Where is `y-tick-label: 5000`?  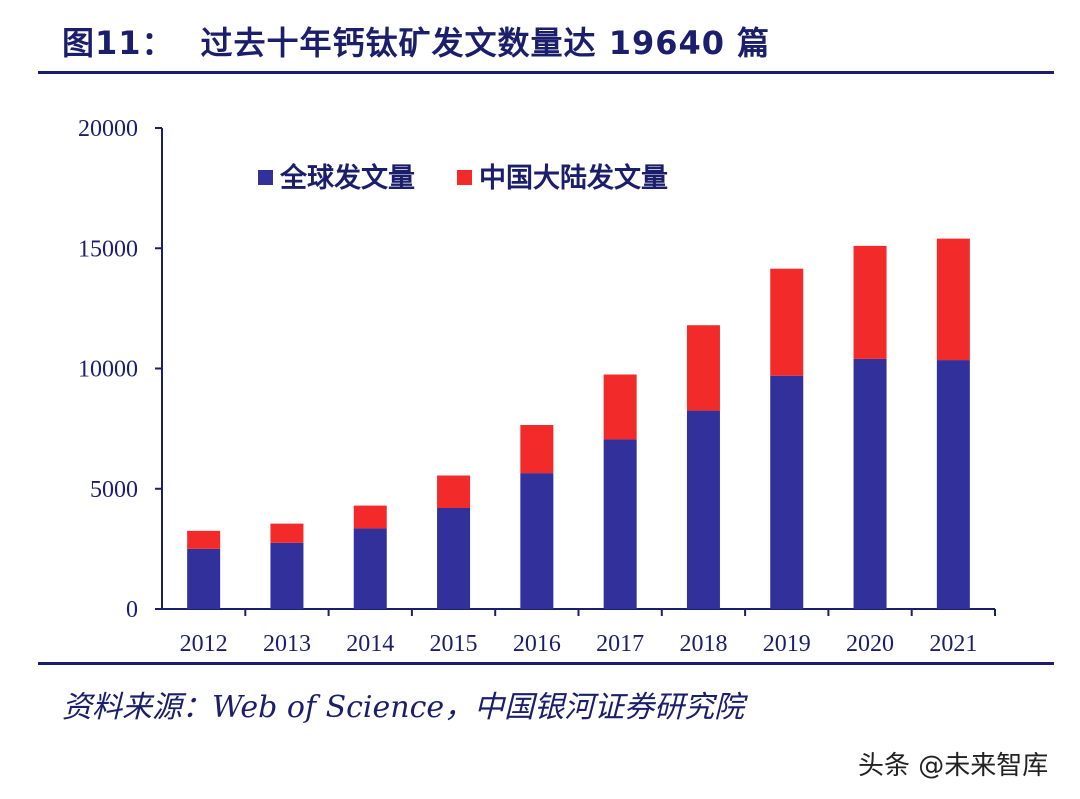 y-tick-label: 5000 is located at coordinates (114, 490).